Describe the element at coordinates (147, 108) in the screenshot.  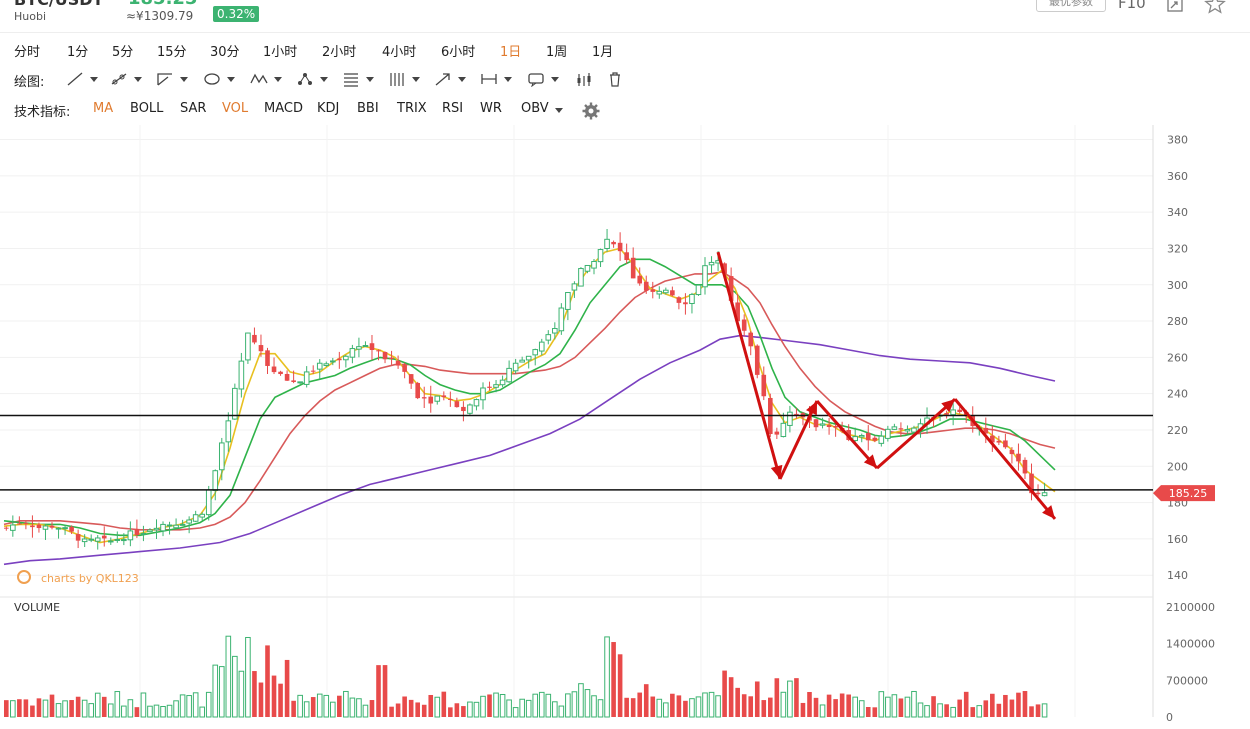
I see `indicator-boll: BOLL` at that location.